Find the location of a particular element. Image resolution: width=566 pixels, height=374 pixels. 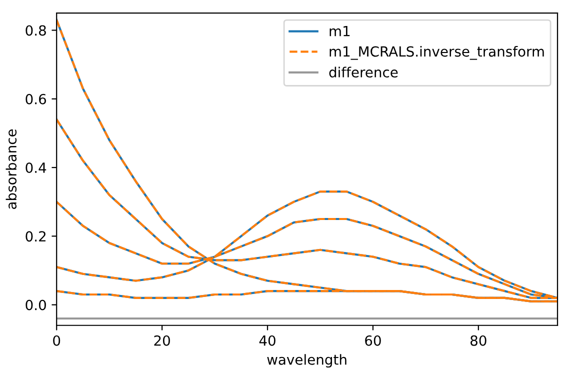

y-tick-label: 0.8 is located at coordinates (36, 30).